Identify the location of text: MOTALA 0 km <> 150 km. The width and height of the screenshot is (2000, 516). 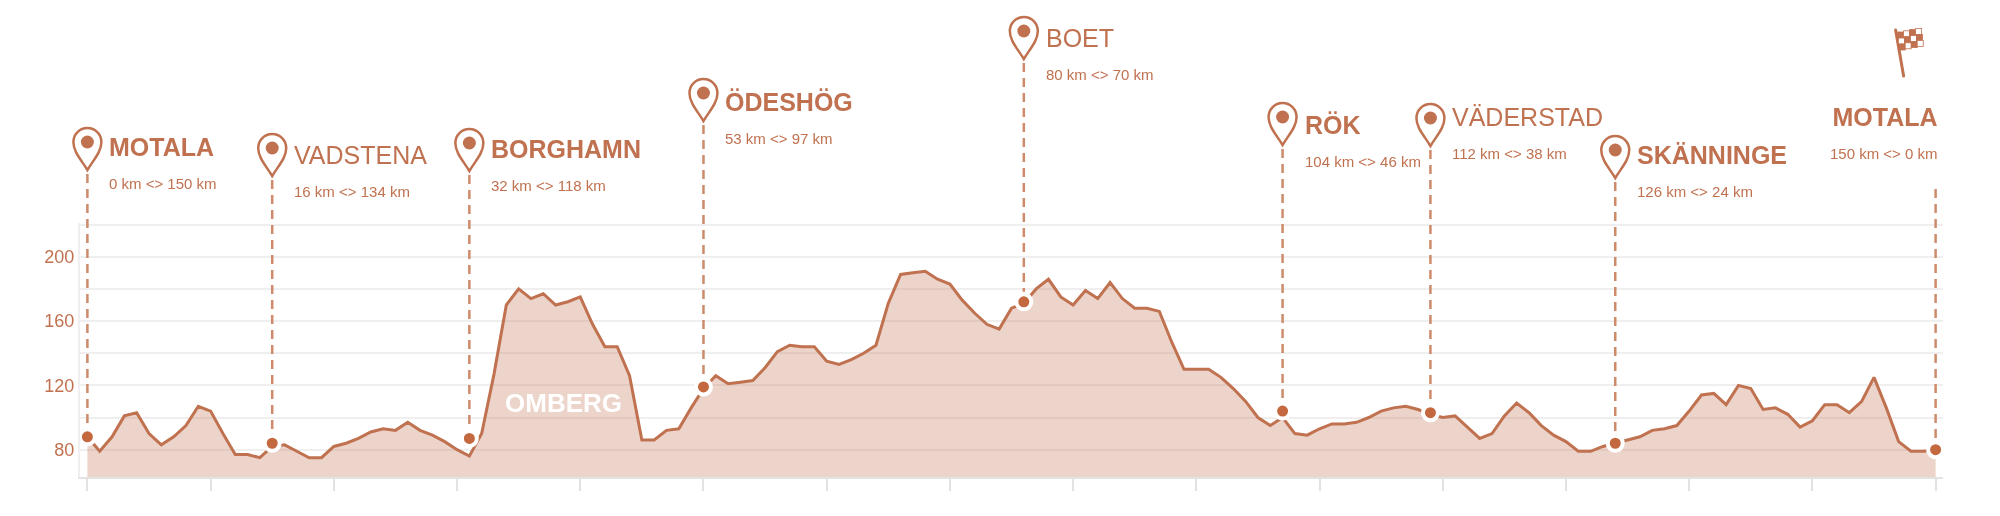
(163, 162).